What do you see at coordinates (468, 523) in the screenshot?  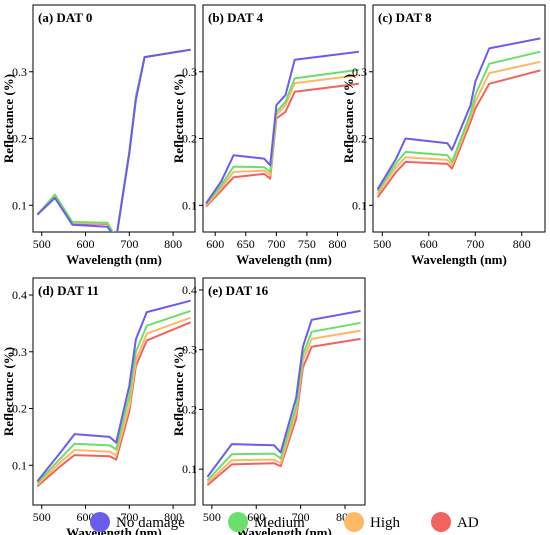 I see `legend-label: AD` at bounding box center [468, 523].